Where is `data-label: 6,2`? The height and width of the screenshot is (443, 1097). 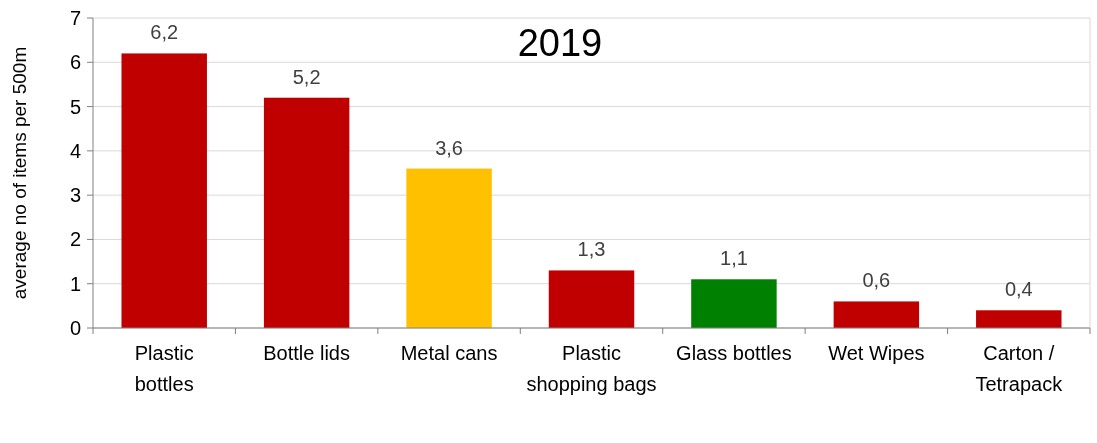
data-label: 6,2 is located at coordinates (164, 32).